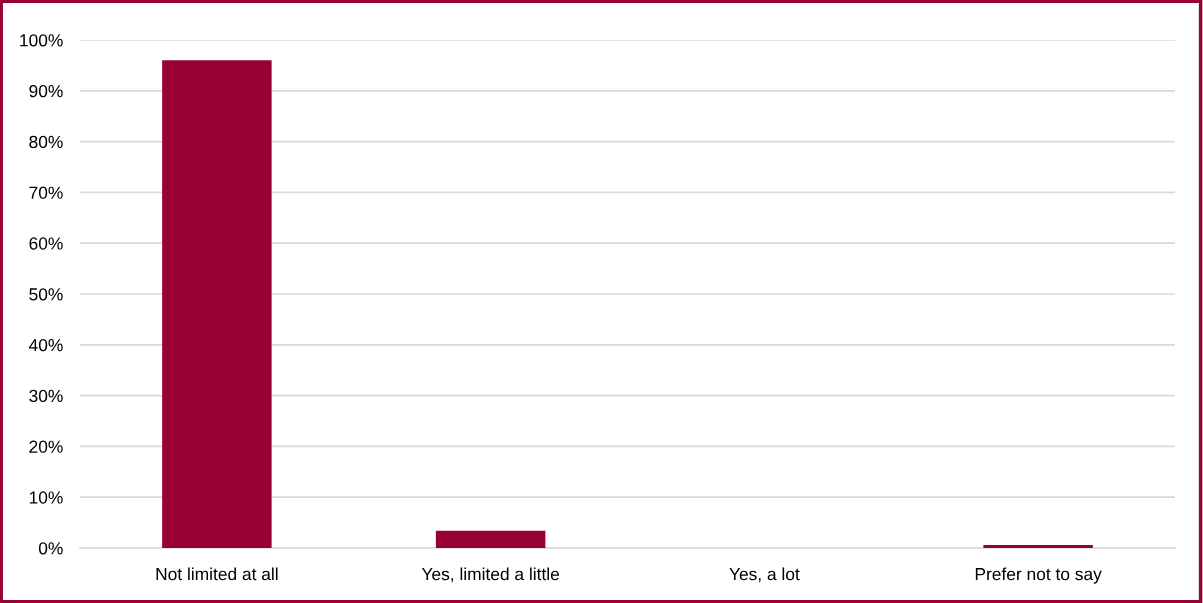 This screenshot has height=603, width=1203. Describe the element at coordinates (46, 446) in the screenshot. I see `y-tick-label: 20%` at that location.